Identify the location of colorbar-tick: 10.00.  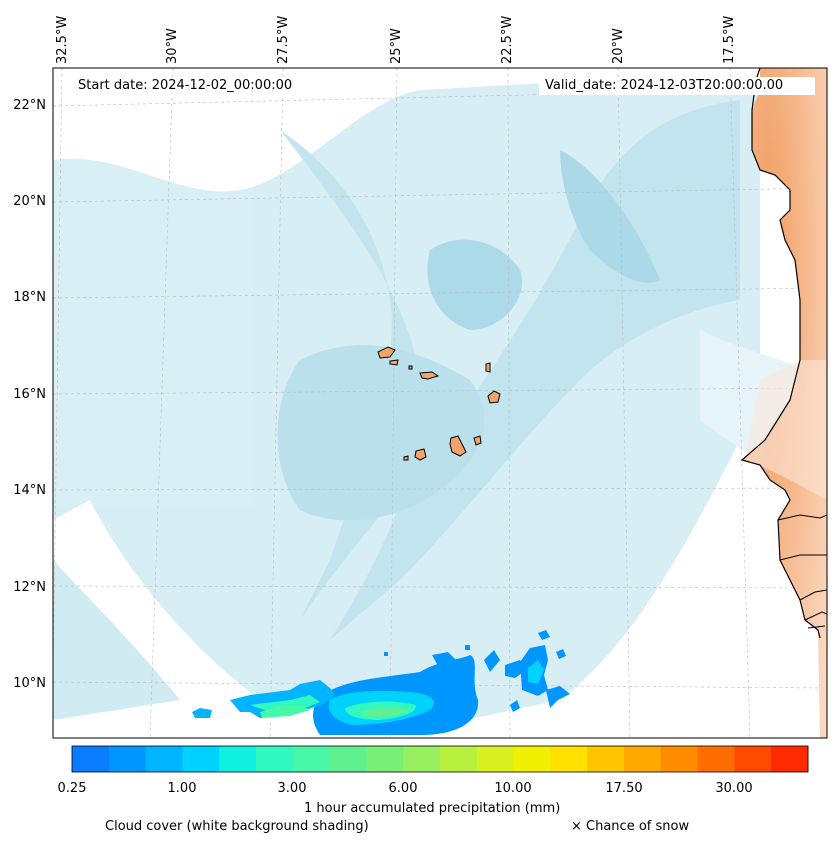
(513, 788).